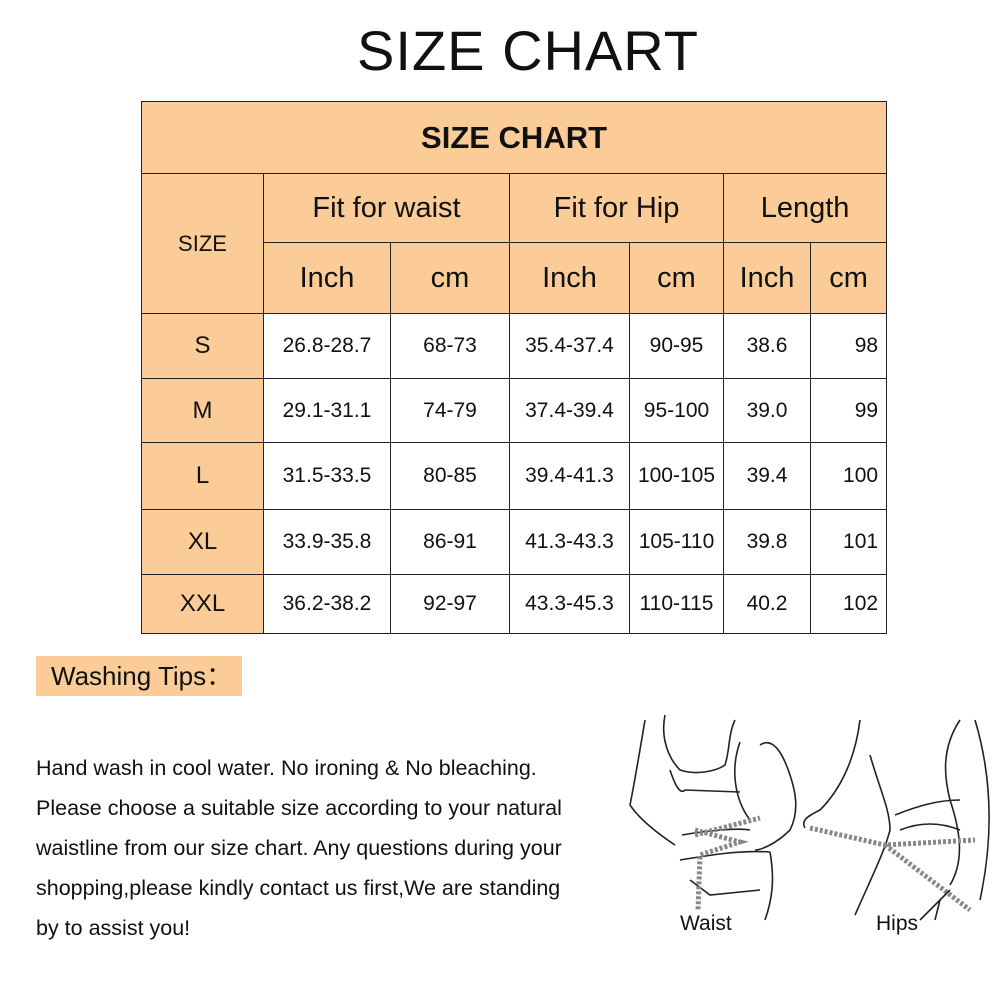 This screenshot has width=1000, height=1000. Describe the element at coordinates (767, 346) in the screenshot. I see `value-cell: 38.6` at that location.